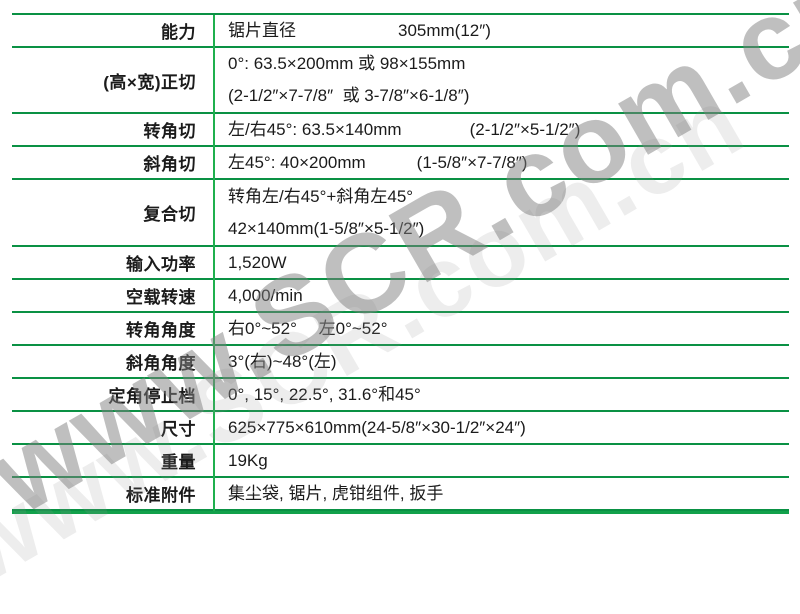 This screenshot has height=614, width=800. I want to click on spec-value-line: (2-1/2″×7-7/8″ 或 3-7/8″×6-1/8″), so click(349, 95).